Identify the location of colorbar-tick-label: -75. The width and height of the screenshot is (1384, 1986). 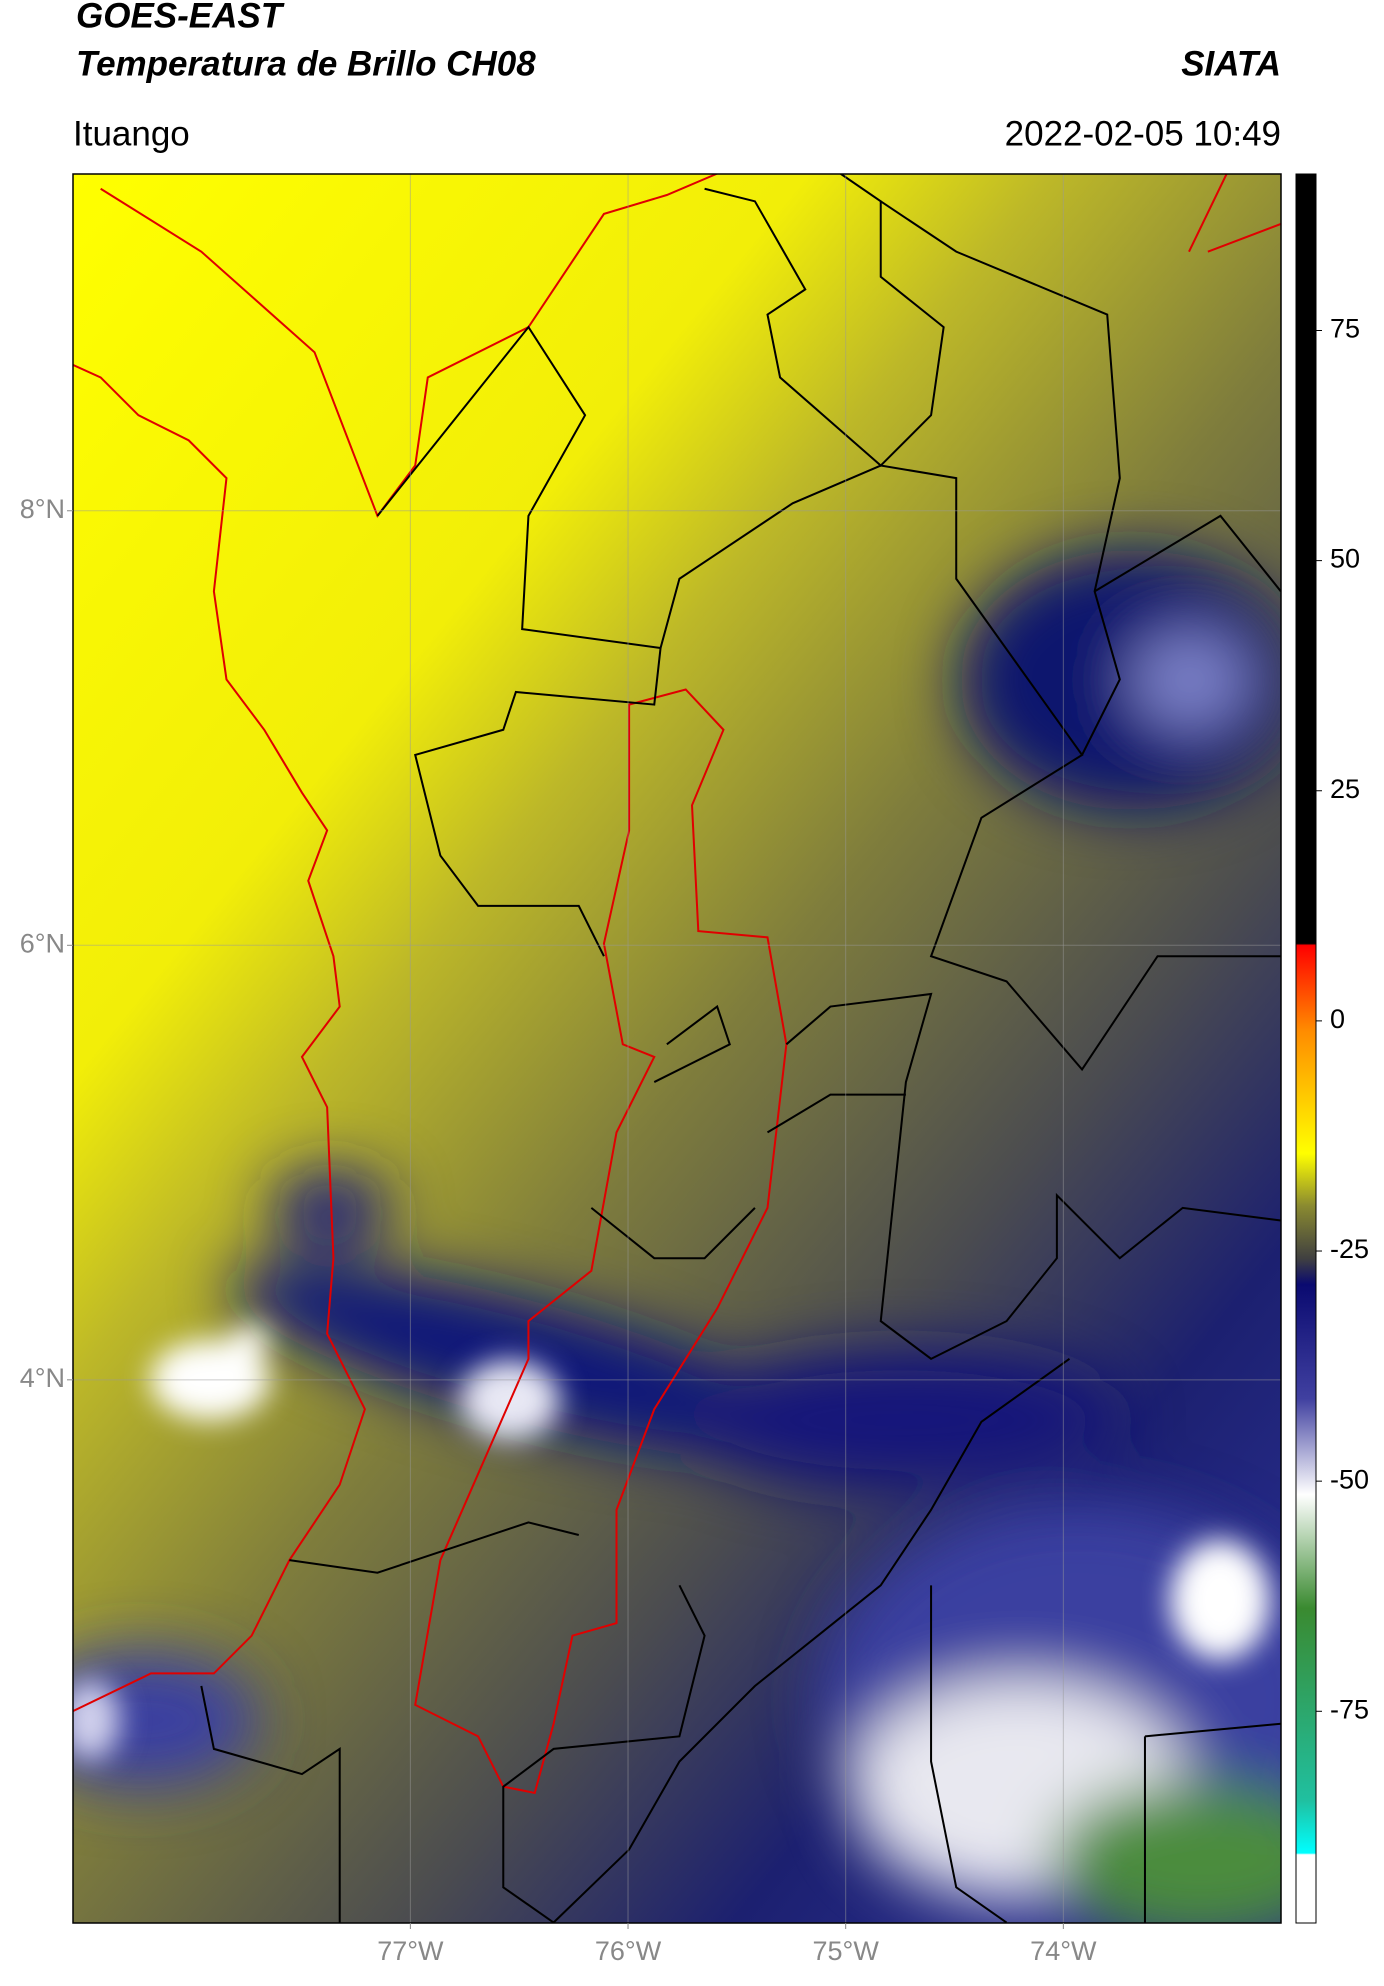
(1349, 1709).